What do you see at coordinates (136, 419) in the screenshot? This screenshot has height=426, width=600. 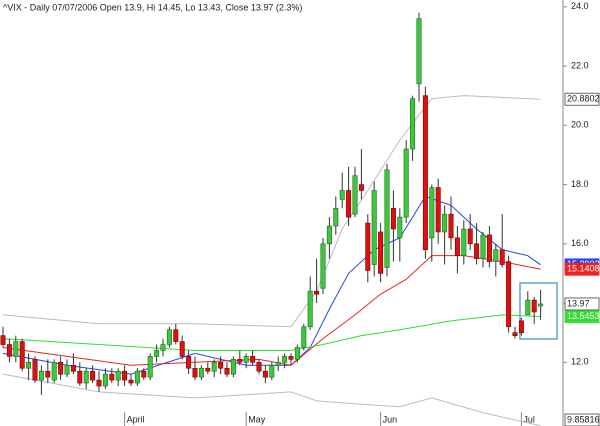 I see `x-tick-label: April` at bounding box center [136, 419].